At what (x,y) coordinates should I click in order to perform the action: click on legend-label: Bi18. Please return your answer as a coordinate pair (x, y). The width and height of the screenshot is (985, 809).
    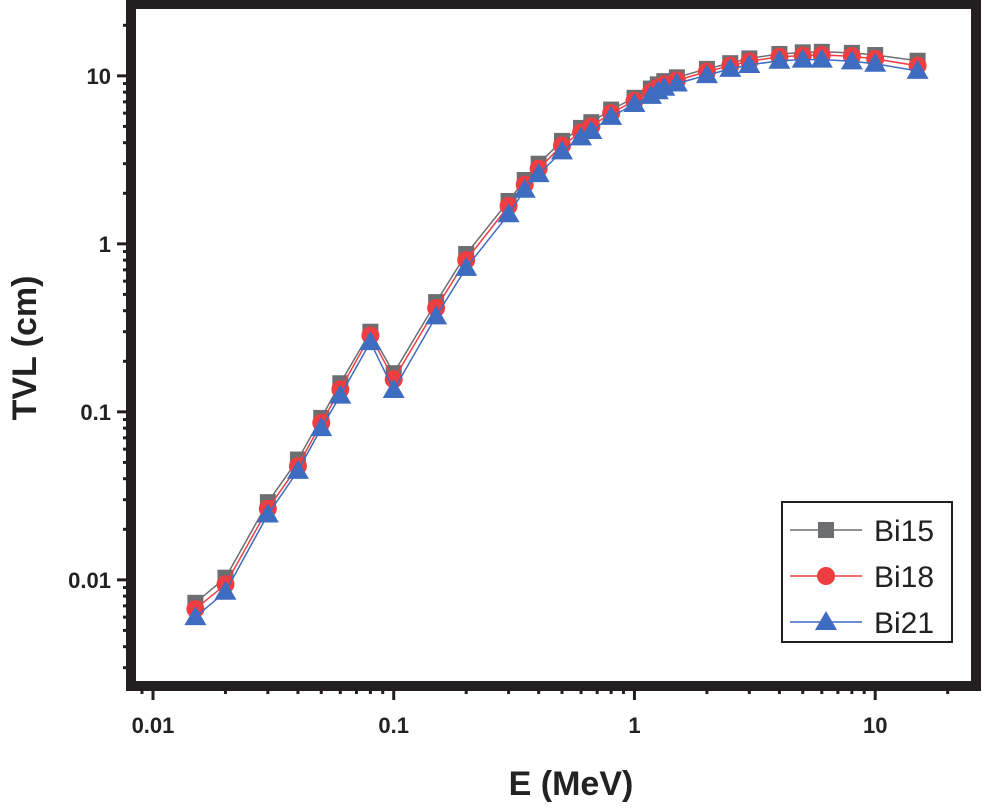
    Looking at the image, I should click on (904, 577).